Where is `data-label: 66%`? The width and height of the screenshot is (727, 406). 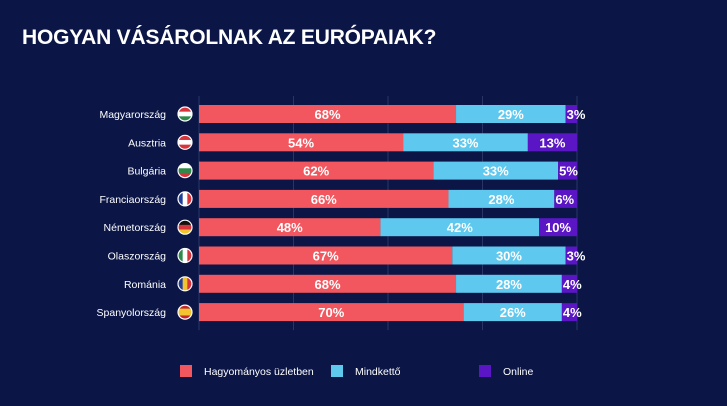
data-label: 66% is located at coordinates (324, 199).